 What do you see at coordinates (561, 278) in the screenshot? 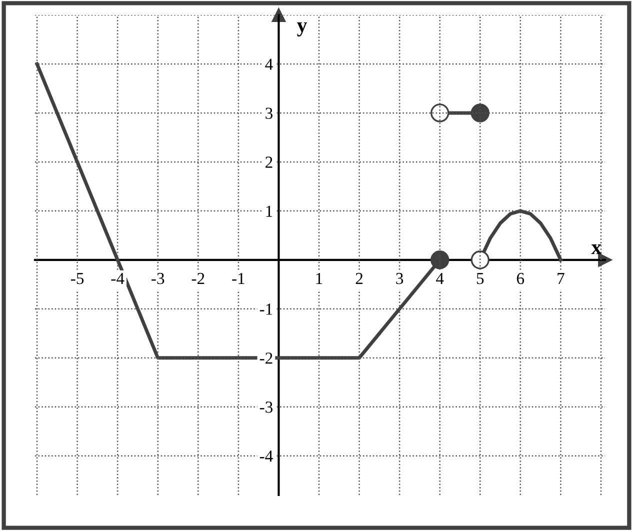
I see `x-tick-label: 7` at bounding box center [561, 278].